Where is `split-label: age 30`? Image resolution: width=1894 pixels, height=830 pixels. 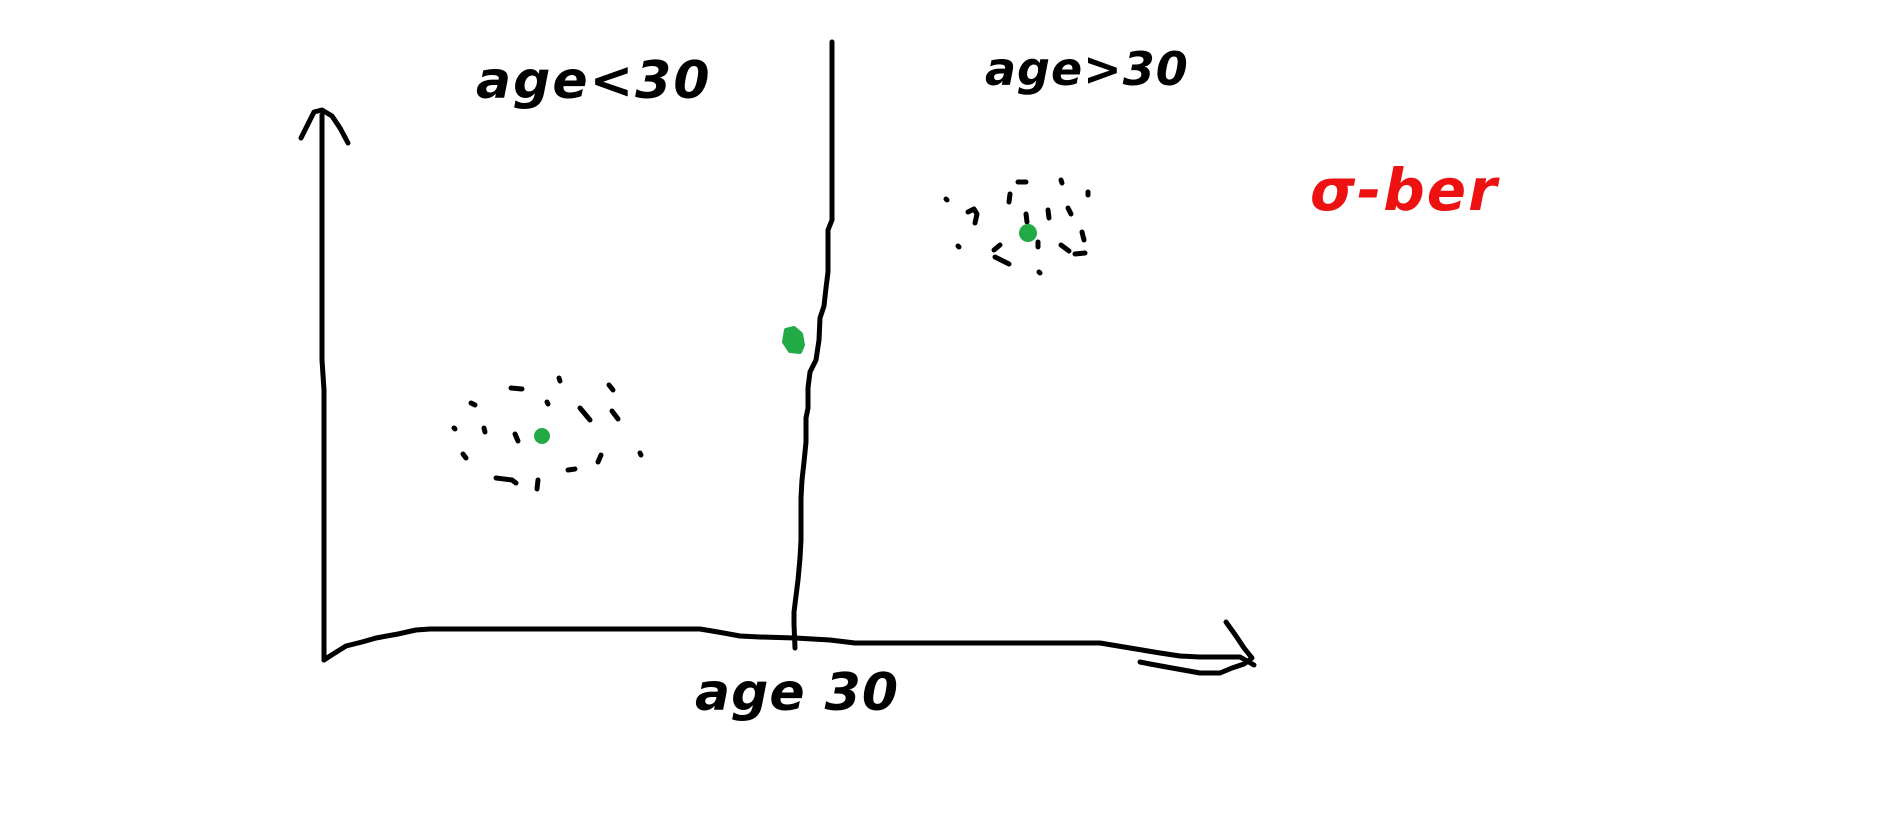
split-label: age 30 is located at coordinates (797, 693).